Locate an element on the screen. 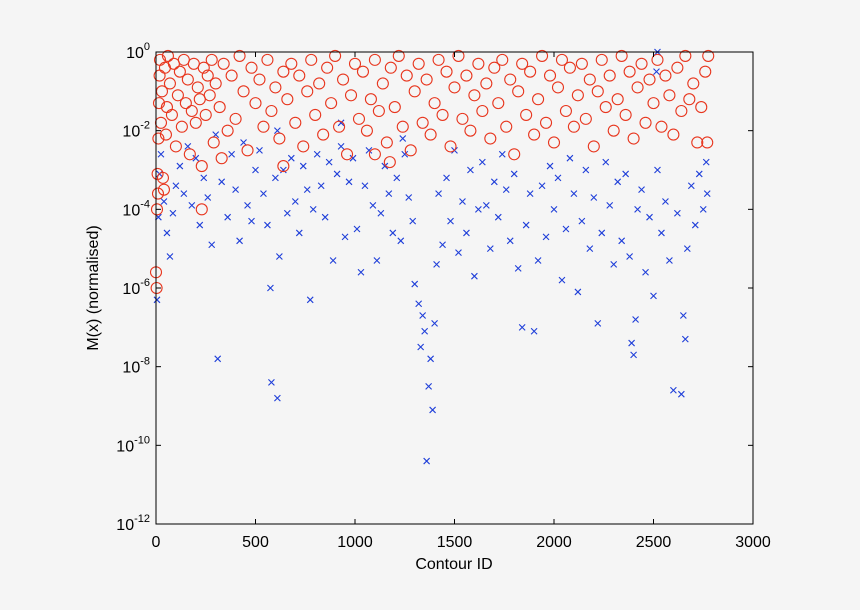 The width and height of the screenshot is (860, 610). x-tick-label: 1000 is located at coordinates (355, 542).